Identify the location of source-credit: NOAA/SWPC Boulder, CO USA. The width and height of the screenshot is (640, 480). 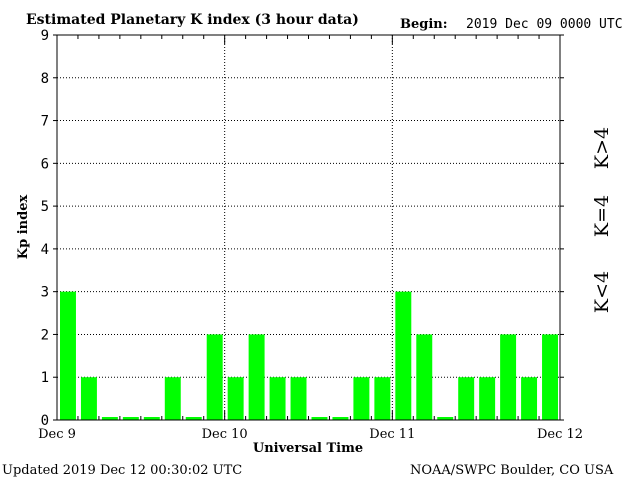
(512, 470).